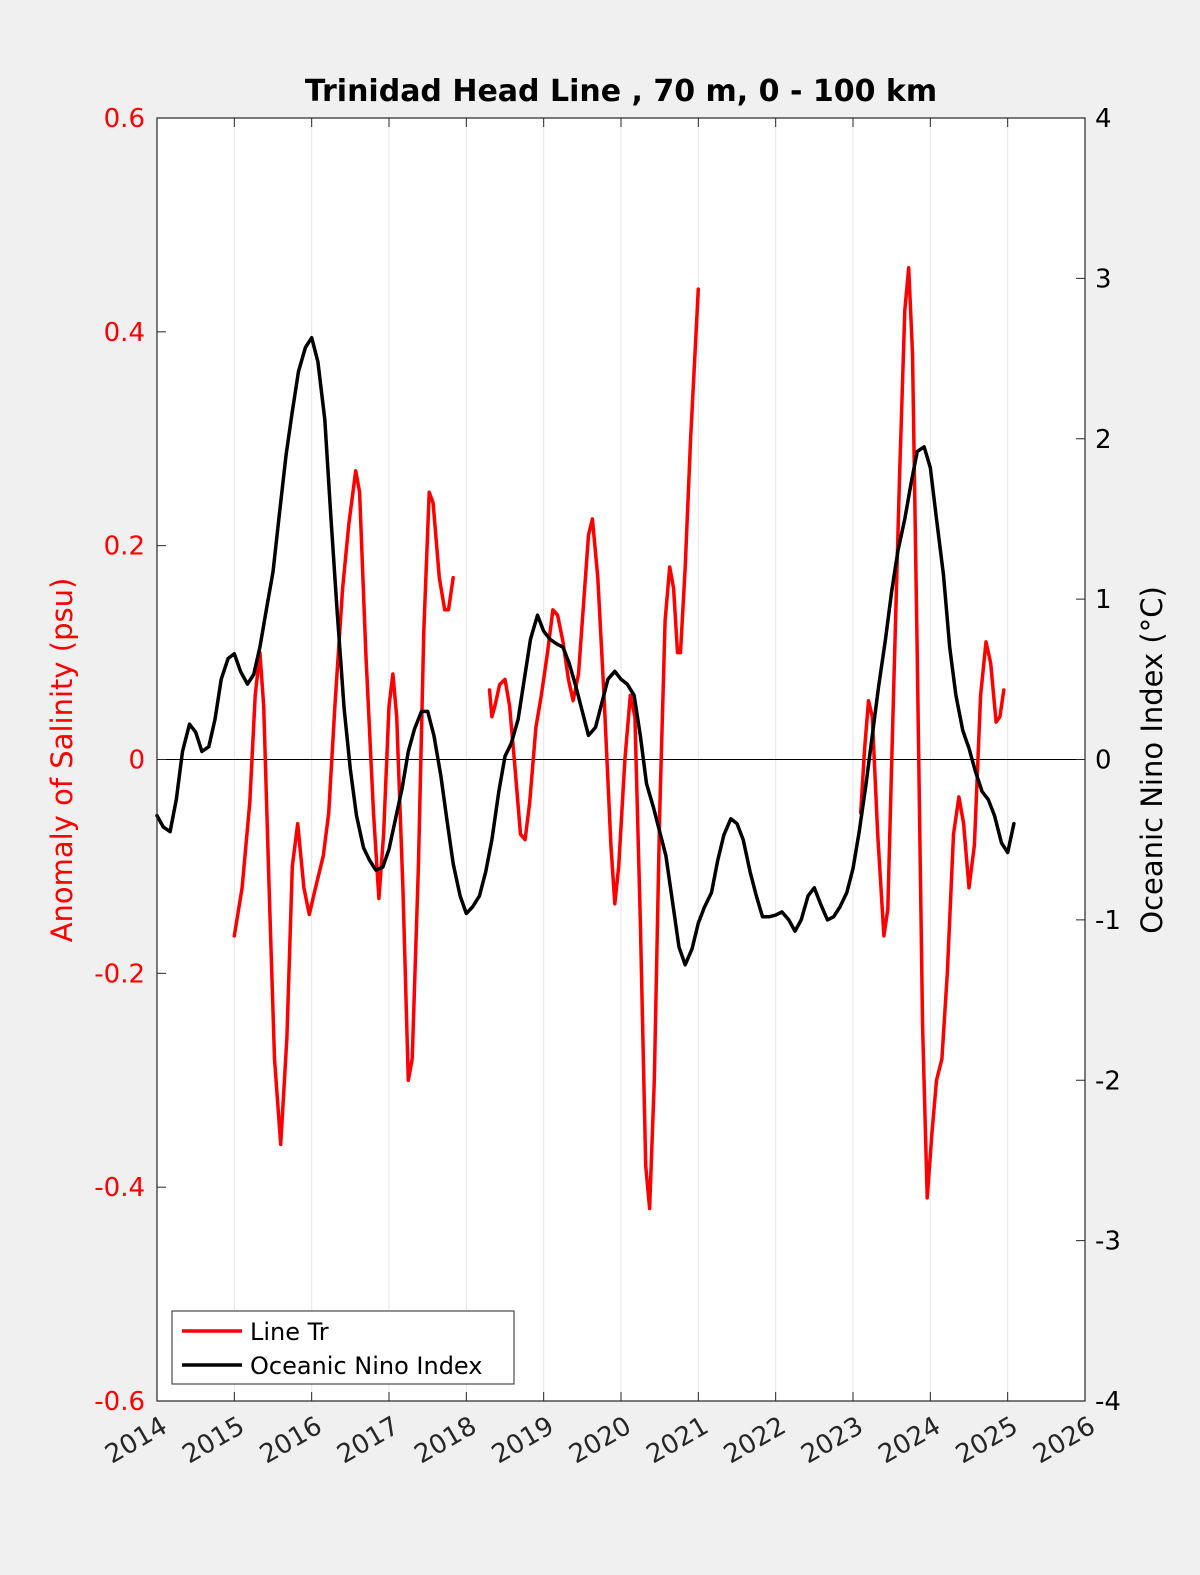  Describe the element at coordinates (1108, 1081) in the screenshot. I see `y-right-tick-label: -2` at that location.